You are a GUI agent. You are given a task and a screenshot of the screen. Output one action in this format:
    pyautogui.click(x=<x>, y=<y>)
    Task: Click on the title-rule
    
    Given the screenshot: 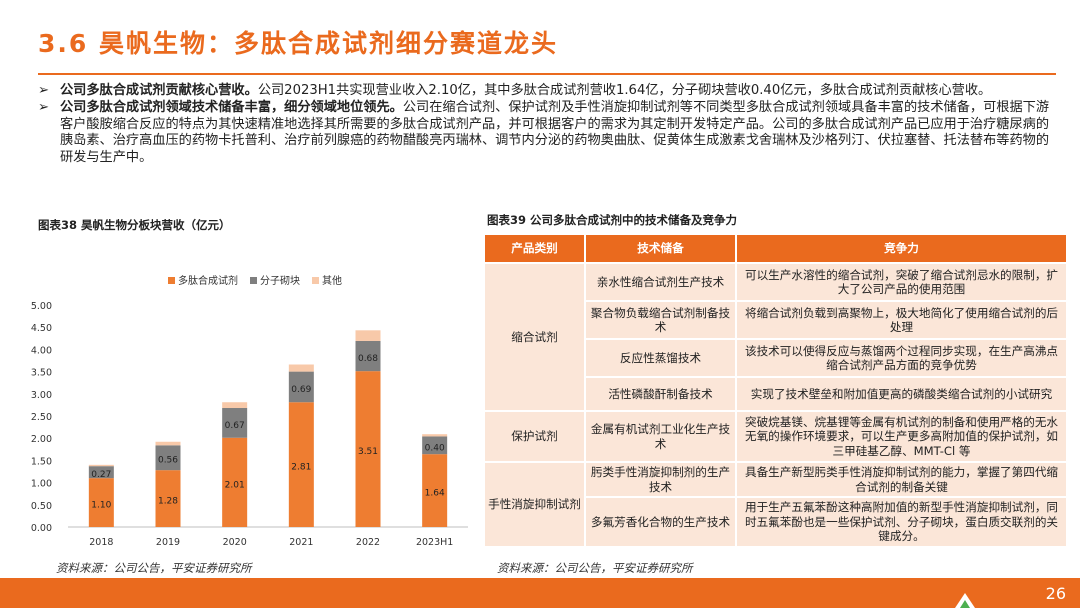 What is the action you would take?
    pyautogui.click(x=547, y=74)
    